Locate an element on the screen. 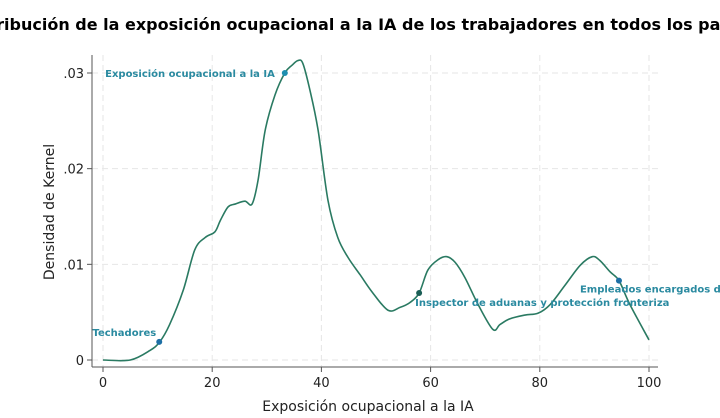 The image size is (720, 418). annotation-label: Empleados encargados de la m is located at coordinates (650, 290).